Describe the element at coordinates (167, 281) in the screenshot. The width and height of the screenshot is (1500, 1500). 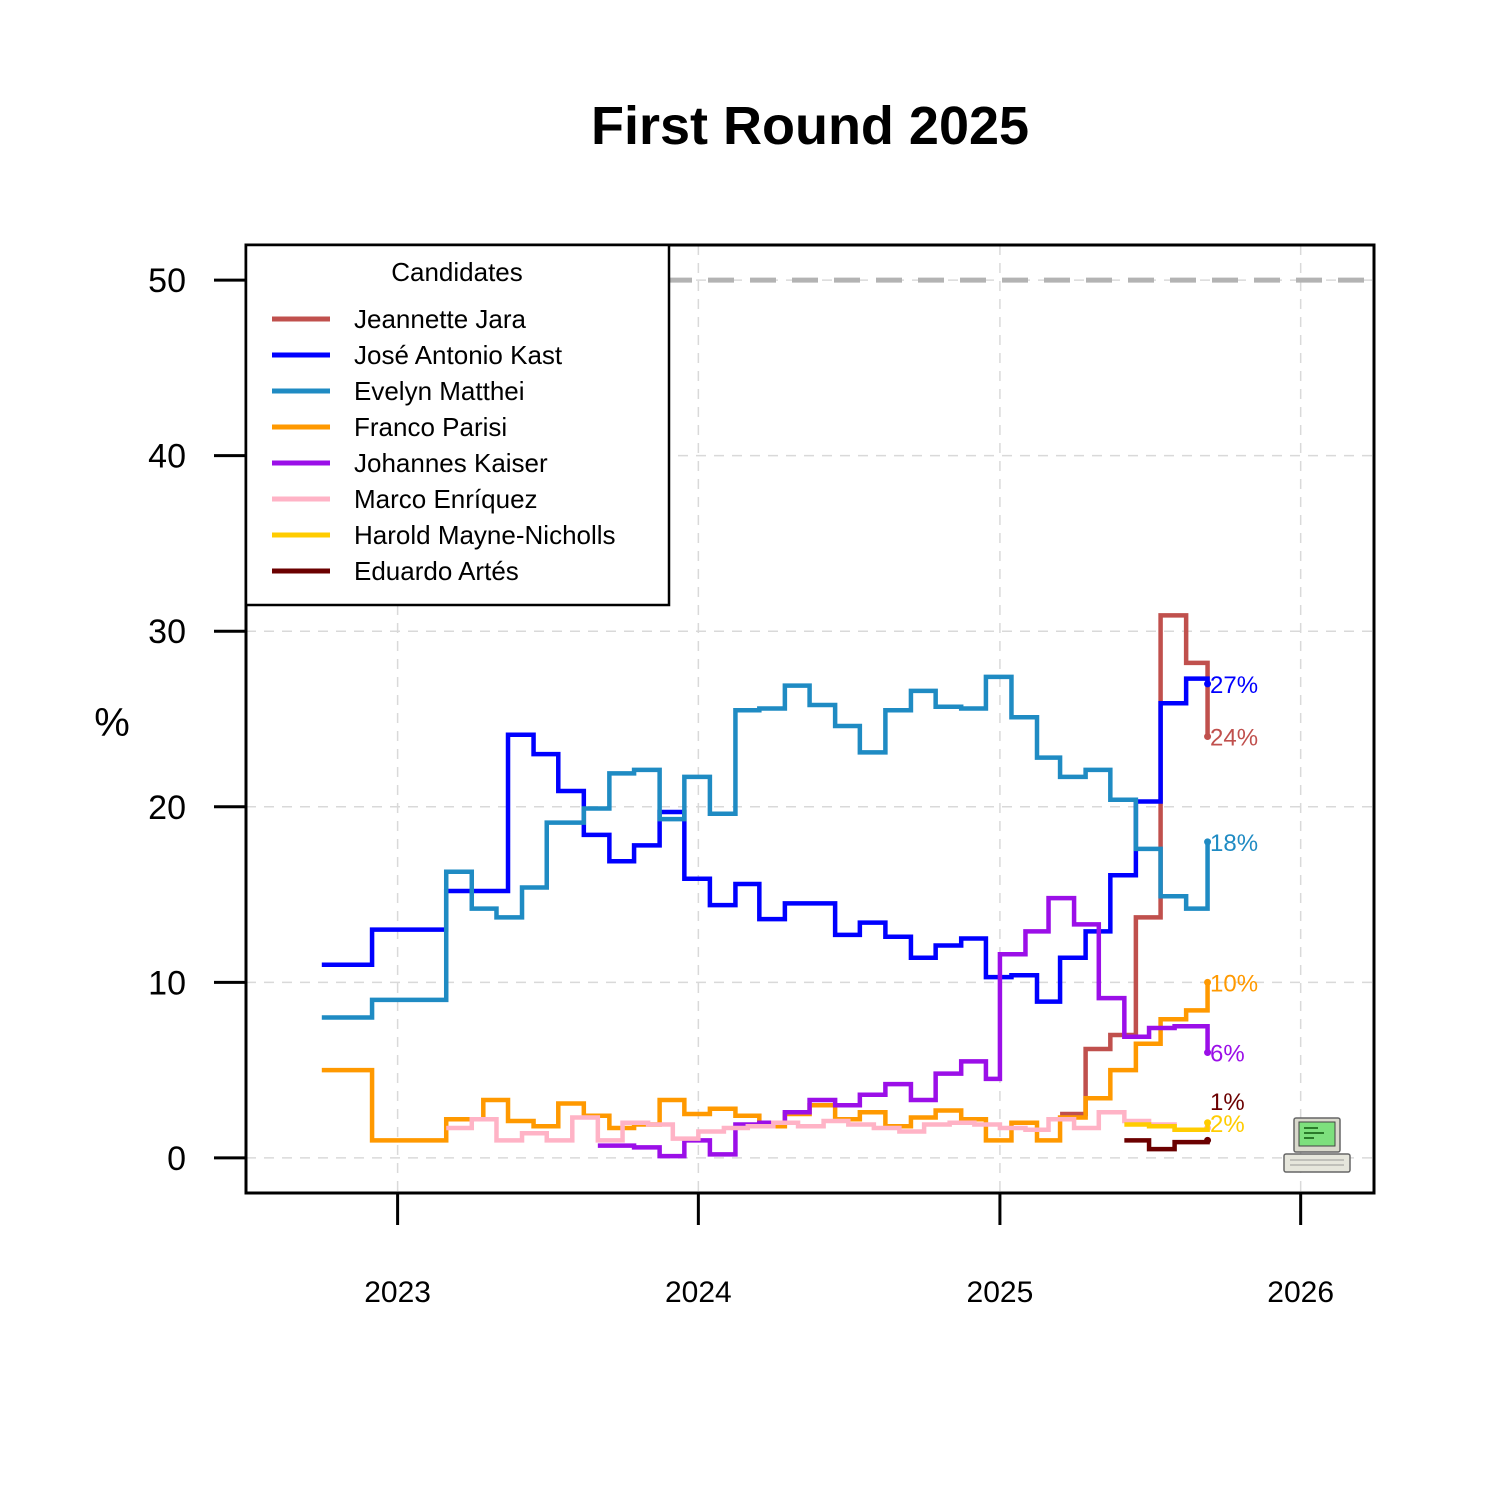
I see `y-tick-label: 50` at that location.